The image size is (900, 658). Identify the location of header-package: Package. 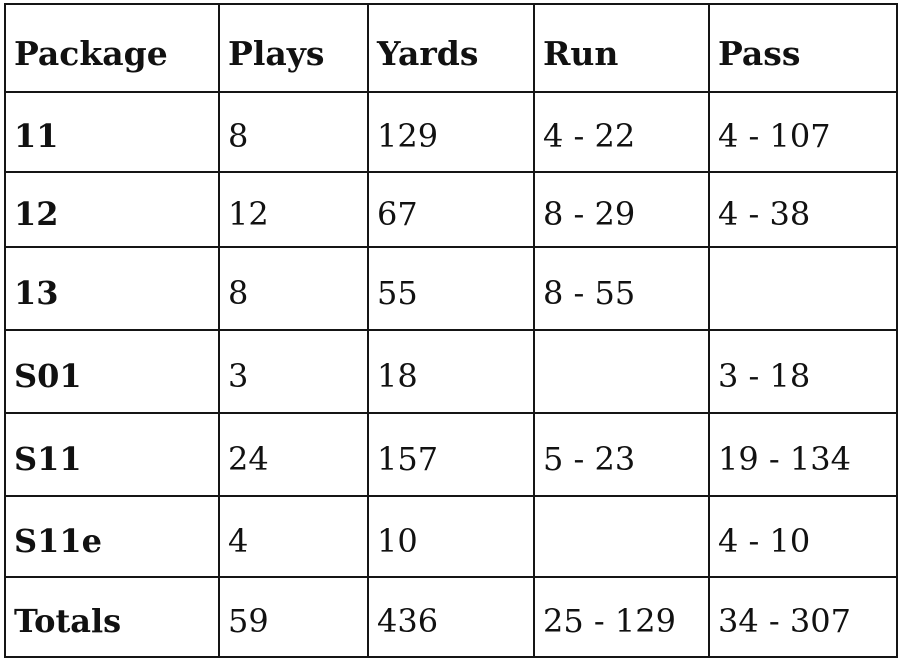
(112, 48).